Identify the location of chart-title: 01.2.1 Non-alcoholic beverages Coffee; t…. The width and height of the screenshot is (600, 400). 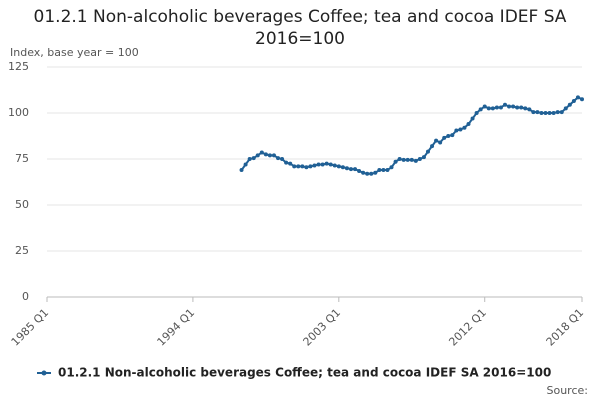
(300, 28).